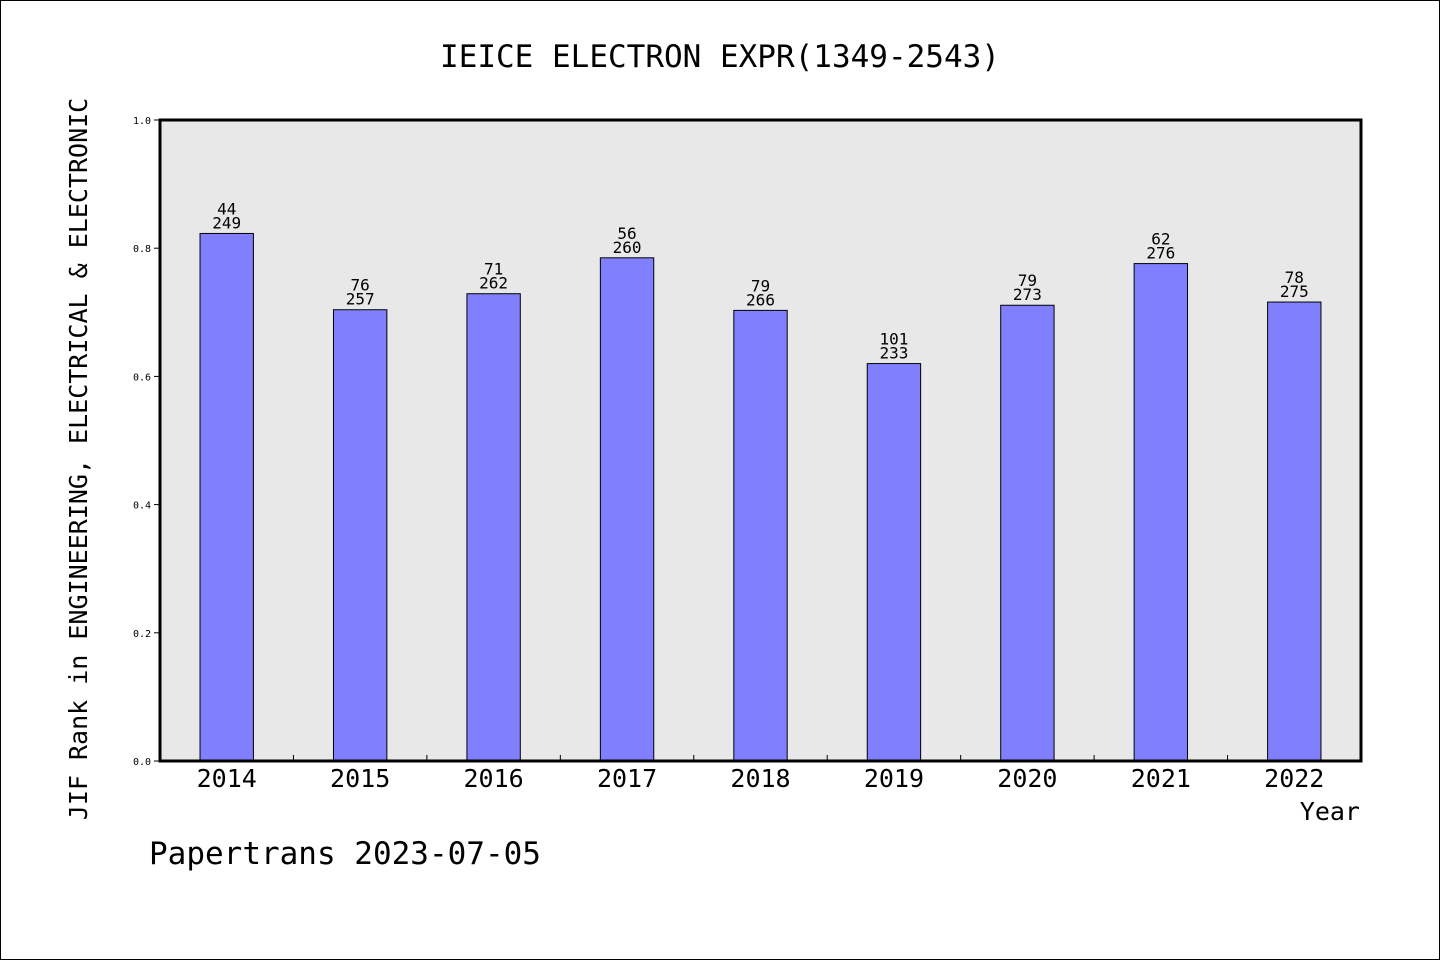  Describe the element at coordinates (142, 377) in the screenshot. I see `y-tick-label: 0.6` at that location.